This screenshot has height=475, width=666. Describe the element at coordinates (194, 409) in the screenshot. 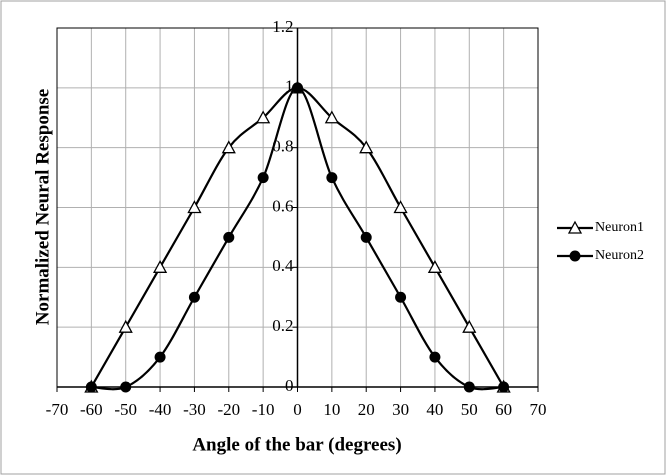

I see `x-tick-label: -30` at that location.